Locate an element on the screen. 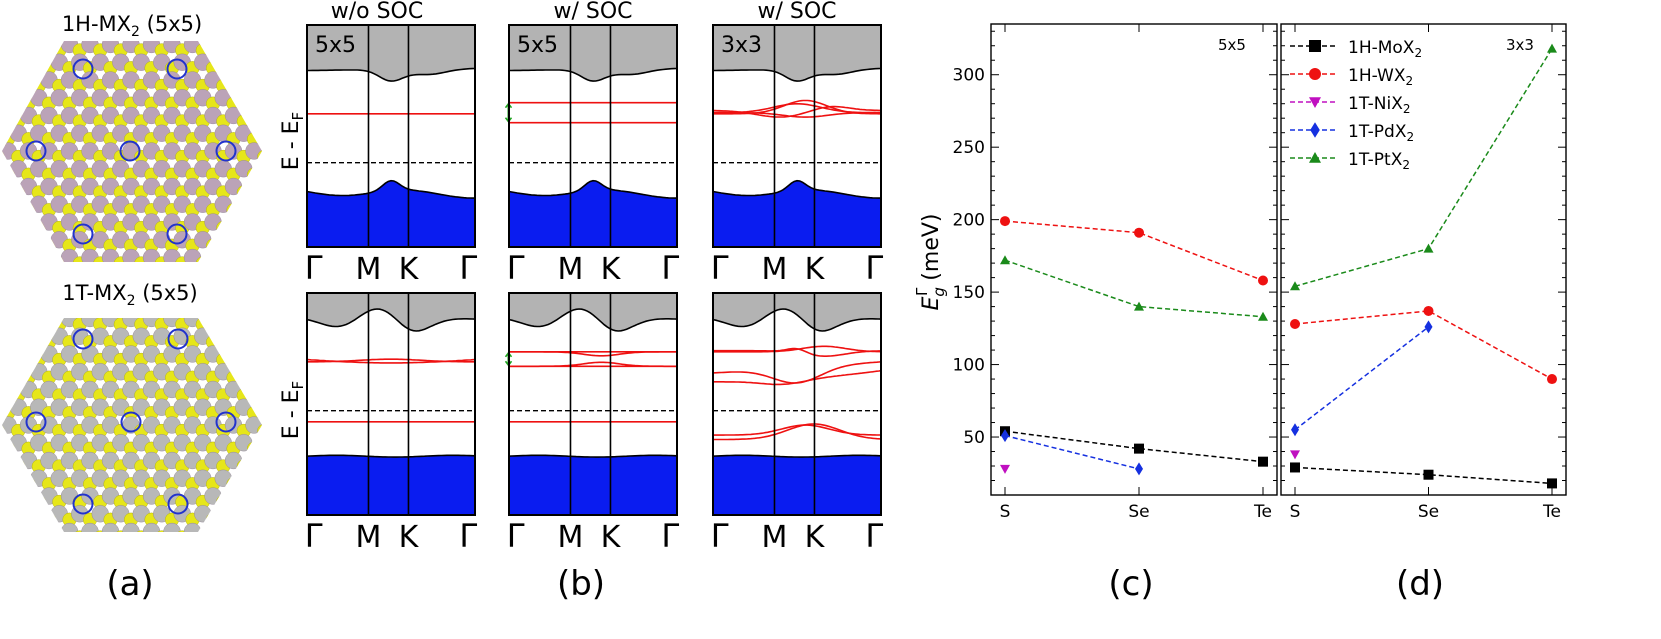  band-frame is located at coordinates (391, 136).